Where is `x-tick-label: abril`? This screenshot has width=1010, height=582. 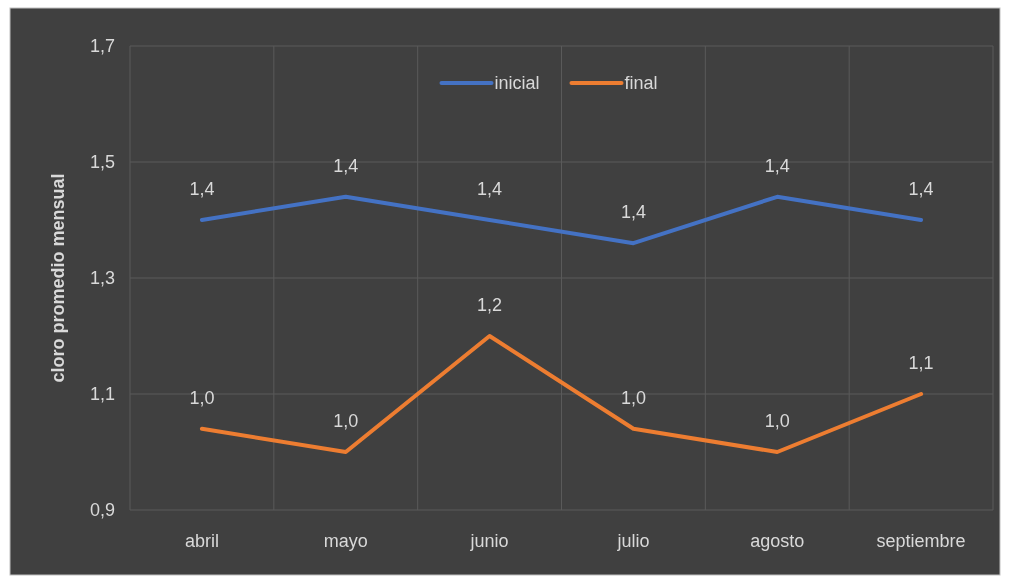
x-tick-label: abril is located at coordinates (201, 541).